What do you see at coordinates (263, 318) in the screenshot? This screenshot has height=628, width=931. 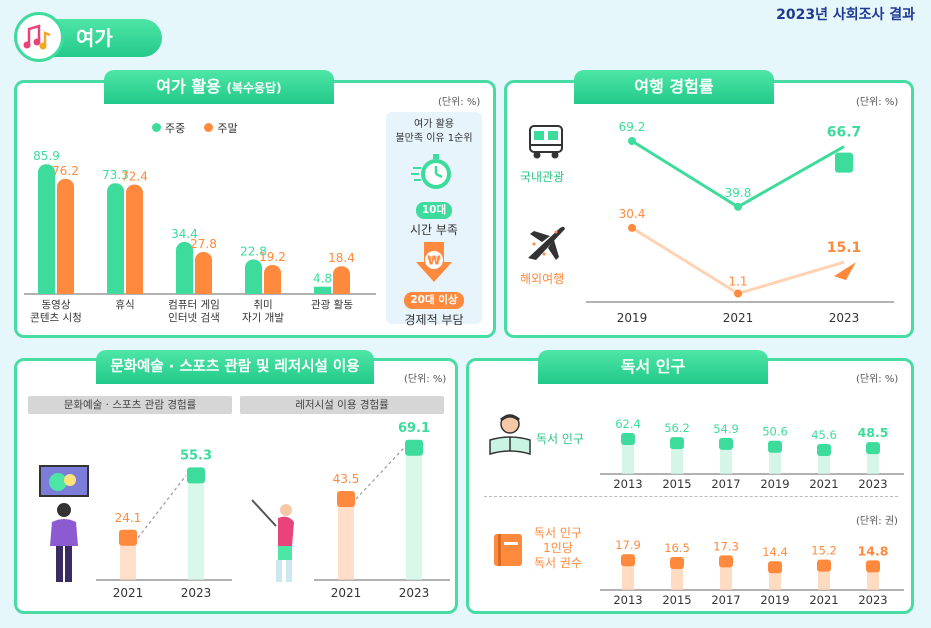 I see `leisure-category-label: 자기 개발` at bounding box center [263, 318].